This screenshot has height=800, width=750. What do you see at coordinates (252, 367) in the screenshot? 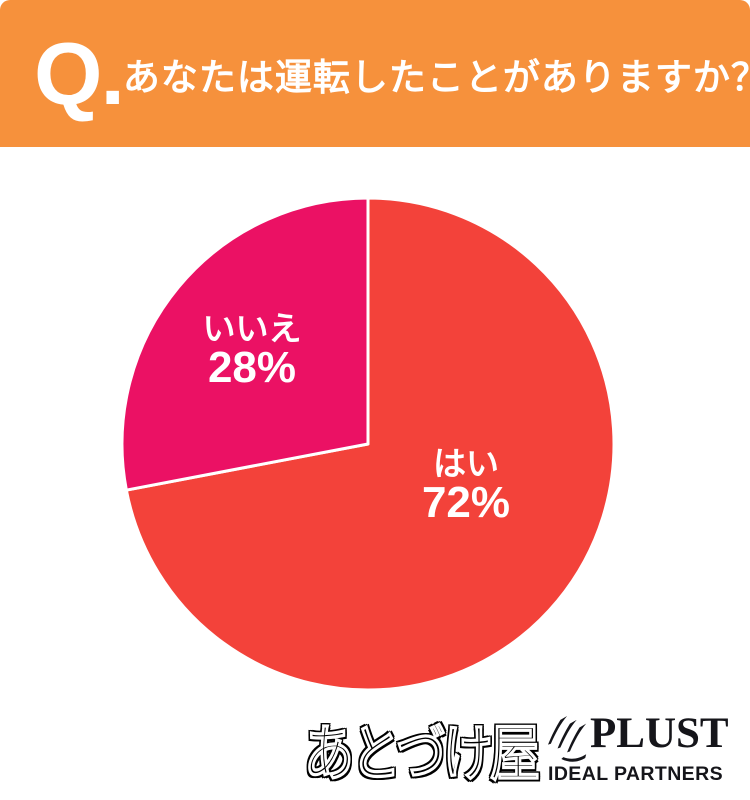
I see `slice-percentage-1: 28%` at bounding box center [252, 367].